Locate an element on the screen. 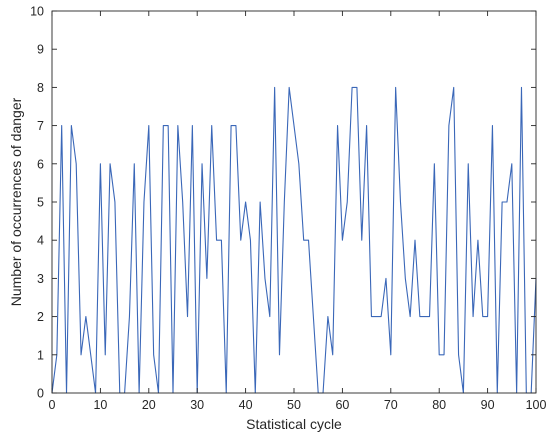  y-tick-label: 6 is located at coordinates (40, 164).